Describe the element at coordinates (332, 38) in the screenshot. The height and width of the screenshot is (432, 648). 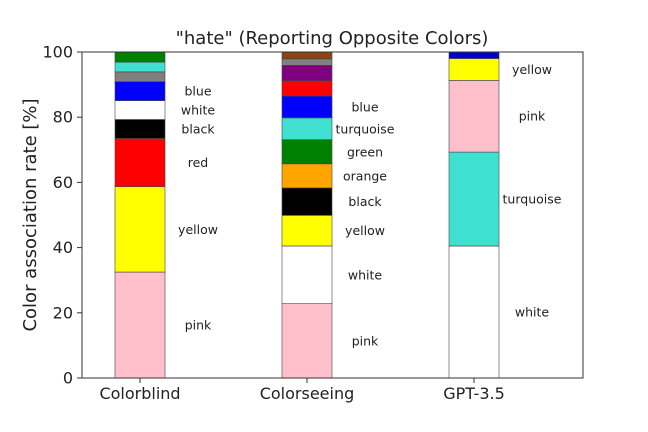
I see `chart-title: "hate" (Reporting Opposite Colors)` at that location.